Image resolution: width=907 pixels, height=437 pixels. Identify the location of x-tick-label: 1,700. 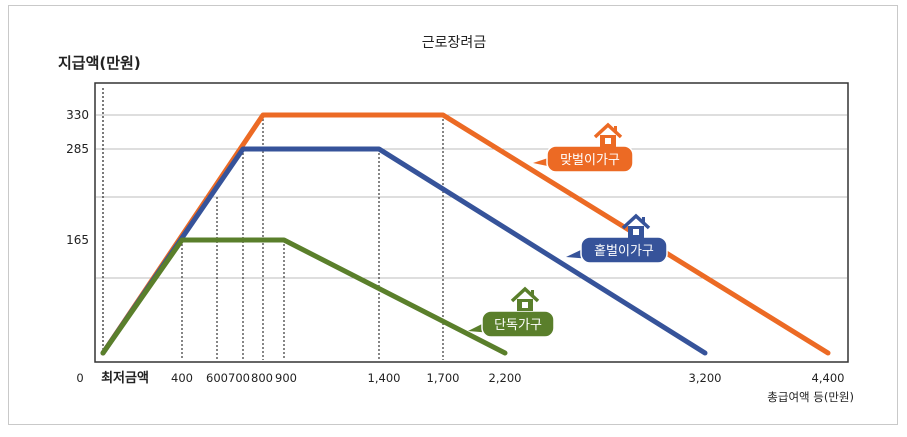
(443, 378).